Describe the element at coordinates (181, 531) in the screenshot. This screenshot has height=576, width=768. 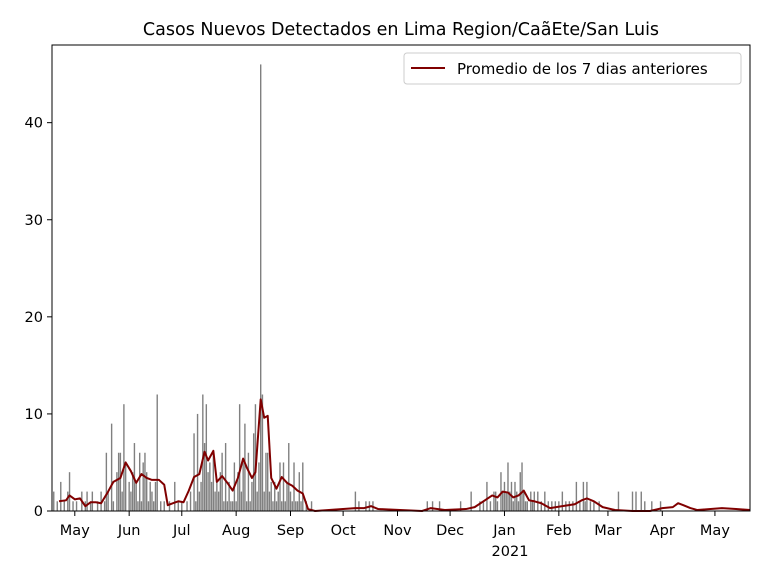
I see `x-tick-label: Jul` at that location.